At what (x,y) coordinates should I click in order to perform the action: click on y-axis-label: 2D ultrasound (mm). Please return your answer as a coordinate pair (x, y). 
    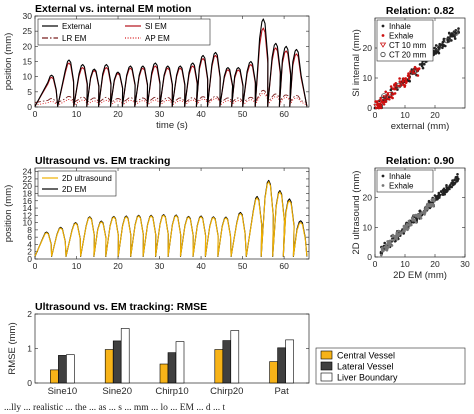
    Looking at the image, I should click on (356, 213).